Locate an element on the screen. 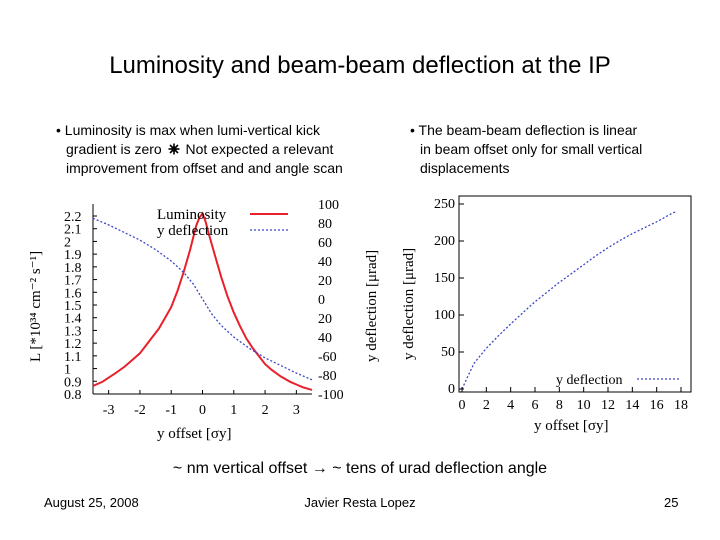 This screenshot has width=720, height=540. deflection-y-tick-label: 150 is located at coordinates (444, 278).